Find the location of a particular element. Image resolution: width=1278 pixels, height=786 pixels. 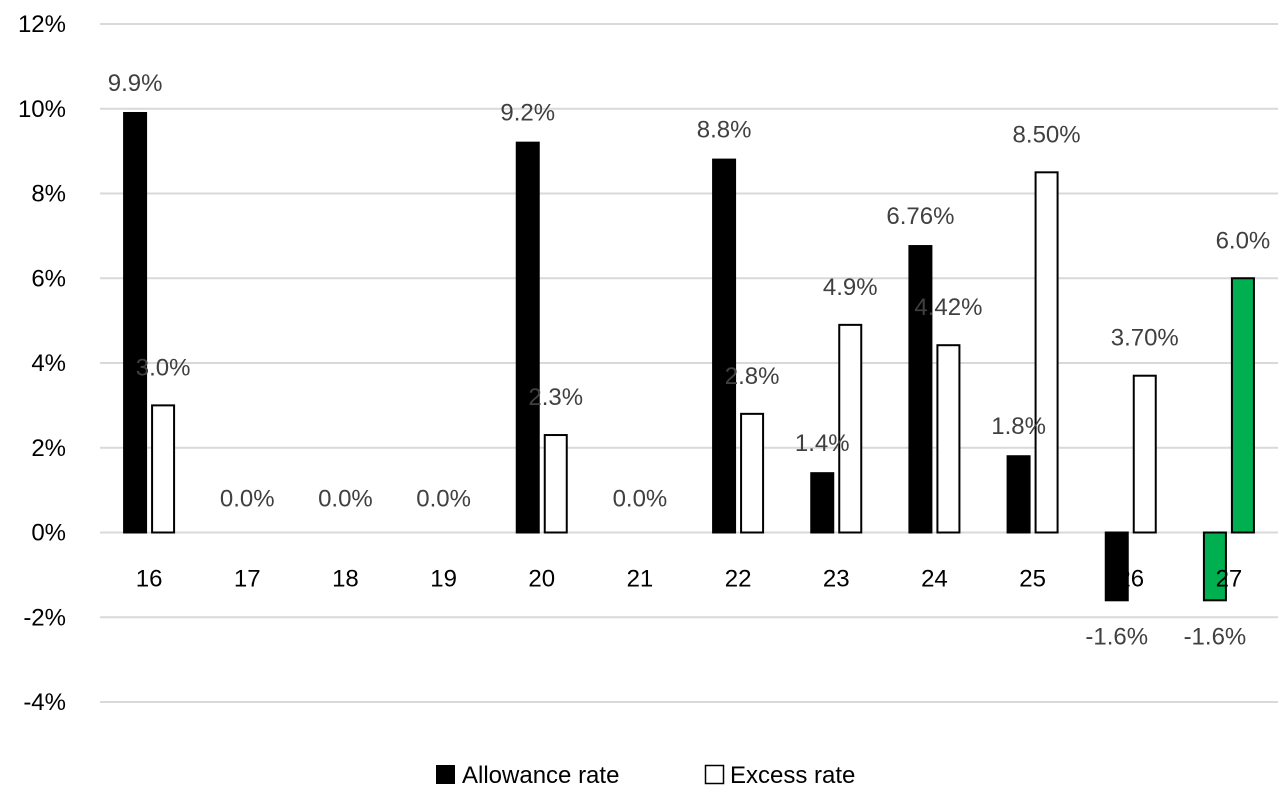

x-tick-label: 27 is located at coordinates (1229, 579).